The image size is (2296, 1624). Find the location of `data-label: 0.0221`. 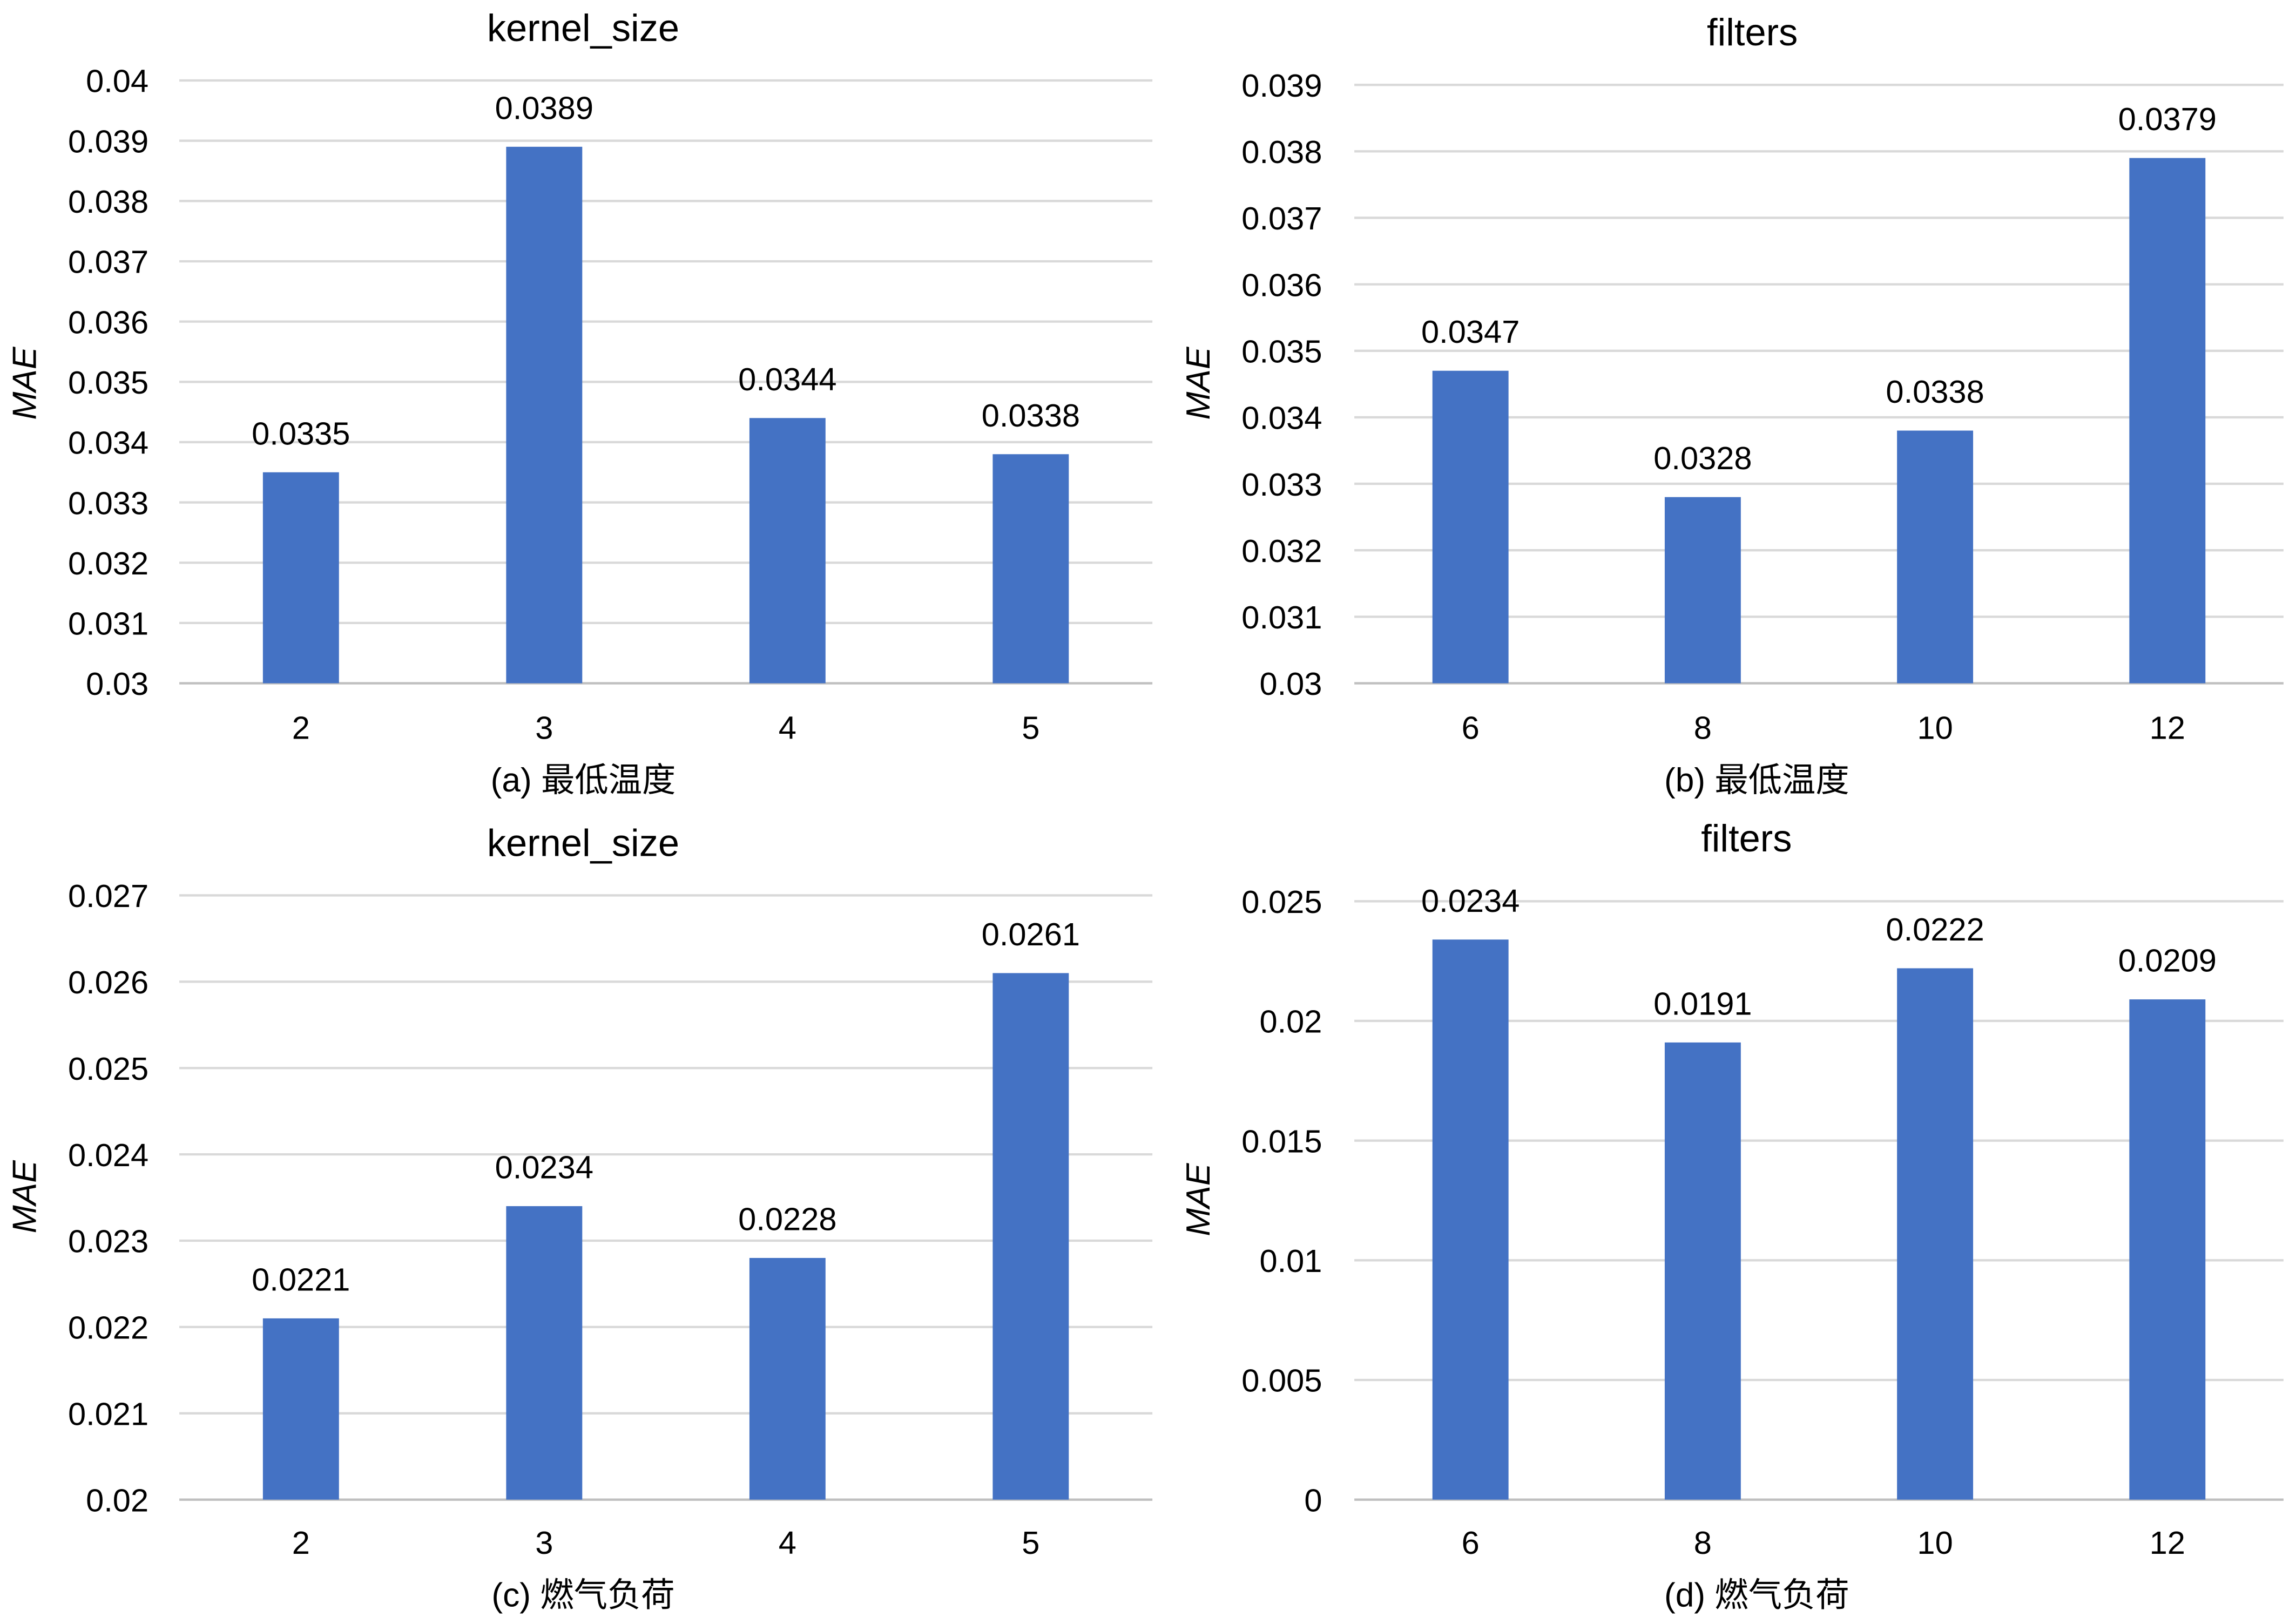

data-label: 0.0221 is located at coordinates (301, 1279).